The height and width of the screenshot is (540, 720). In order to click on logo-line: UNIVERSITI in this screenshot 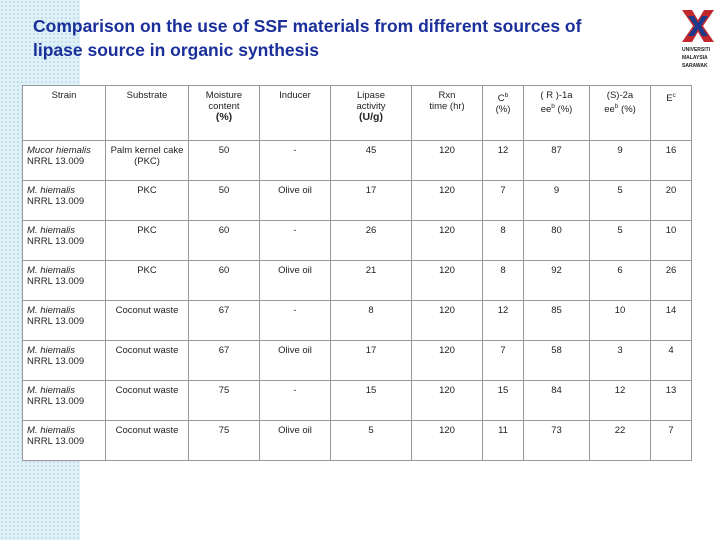, I will do `click(696, 50)`.